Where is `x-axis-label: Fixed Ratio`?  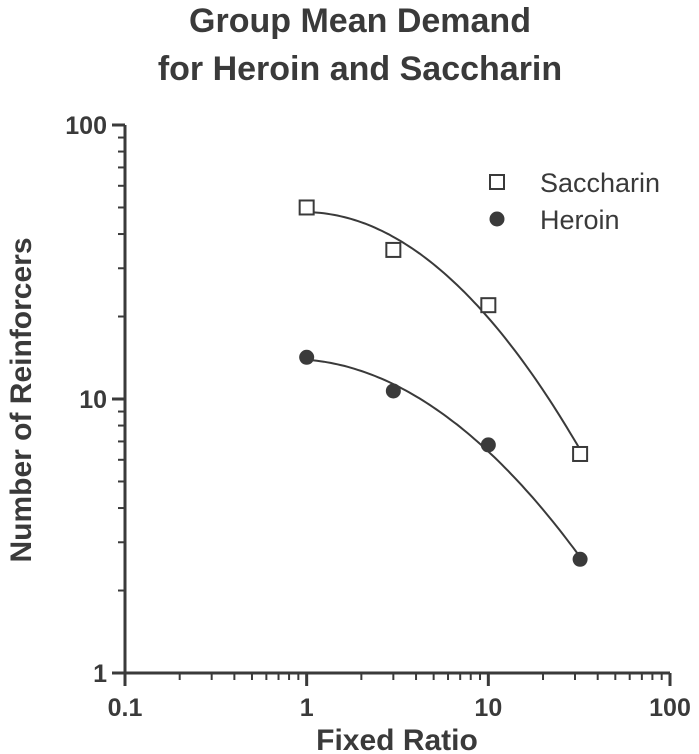 x-axis-label: Fixed Ratio is located at coordinates (397, 739).